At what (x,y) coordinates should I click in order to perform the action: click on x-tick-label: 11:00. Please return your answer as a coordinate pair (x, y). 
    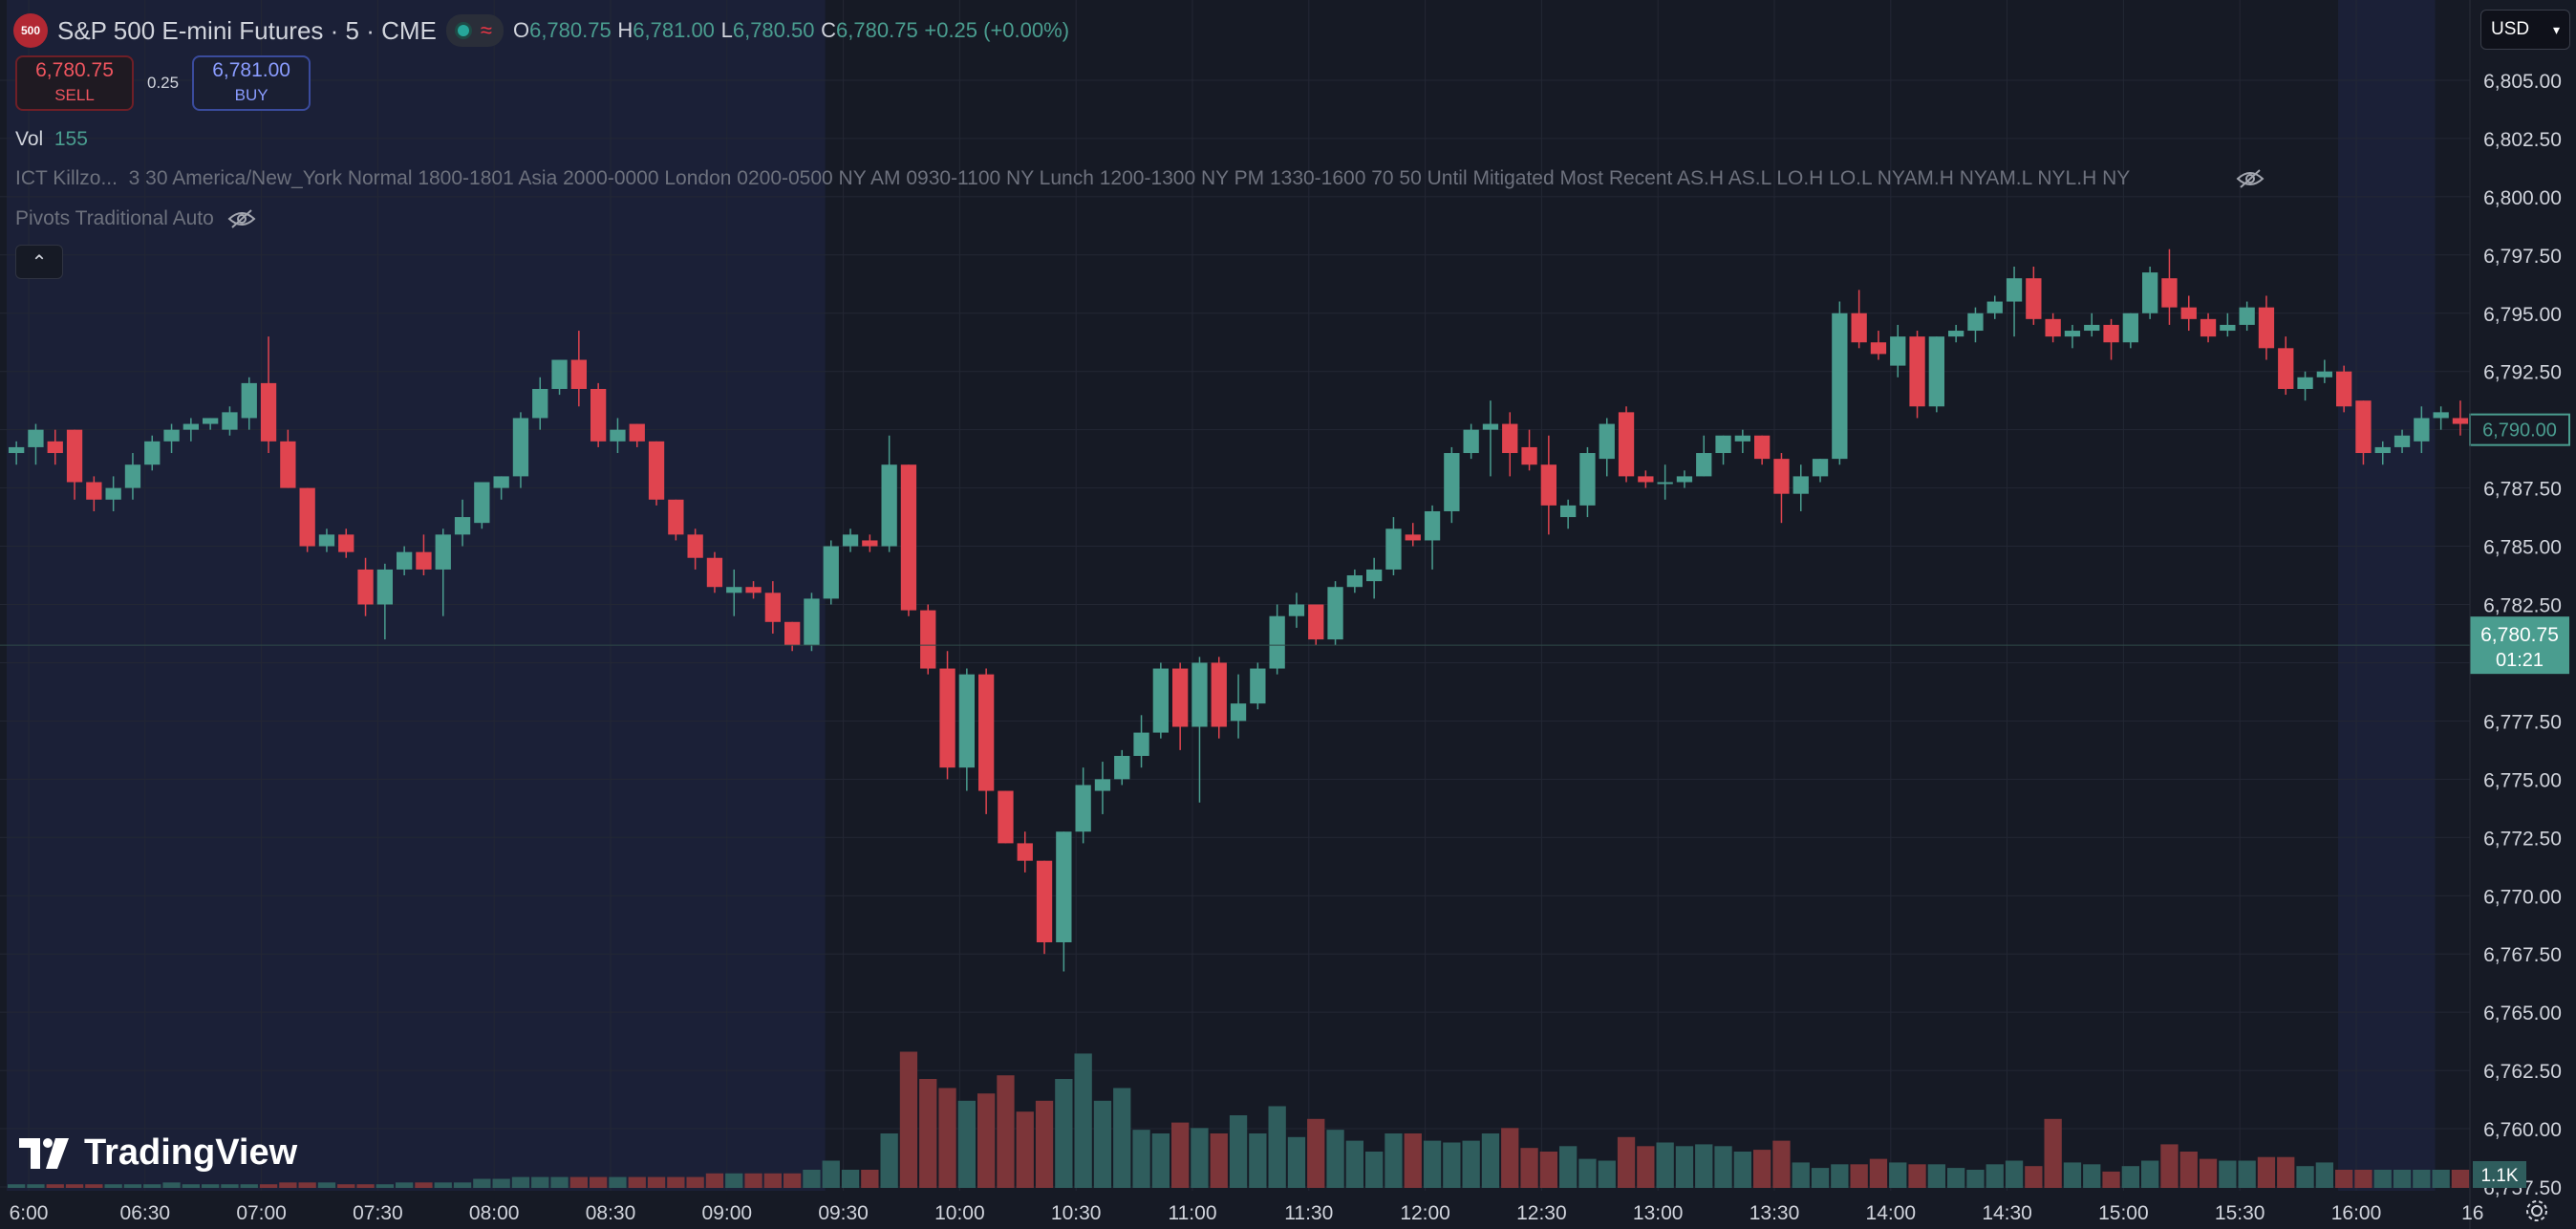
    Looking at the image, I should click on (1193, 1213).